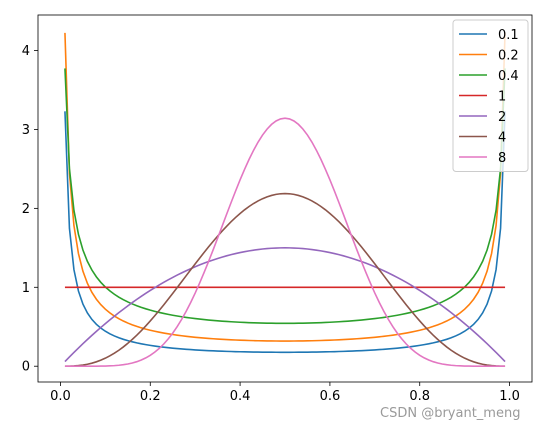  Describe the element at coordinates (26, 209) in the screenshot. I see `y-tick-label: 2` at that location.